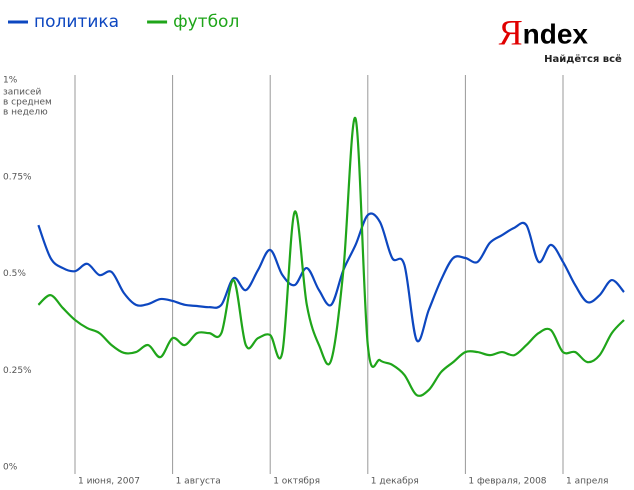  What do you see at coordinates (17, 371) in the screenshot?
I see `y-tick-label: 0.25%` at bounding box center [17, 371].